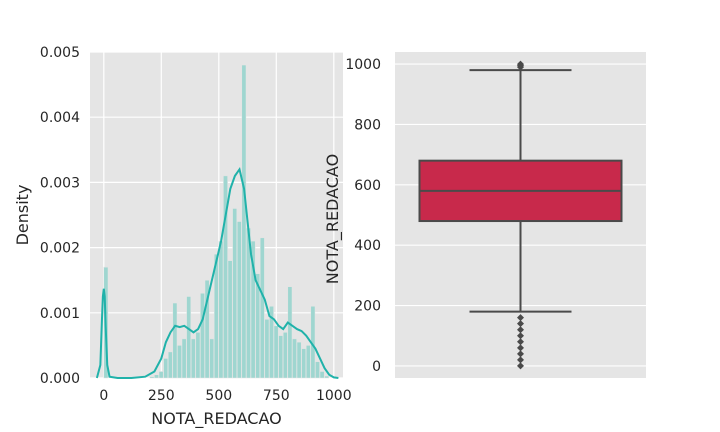 The image size is (720, 432). Describe the element at coordinates (161, 396) in the screenshot. I see `x-tick-label: 250` at that location.